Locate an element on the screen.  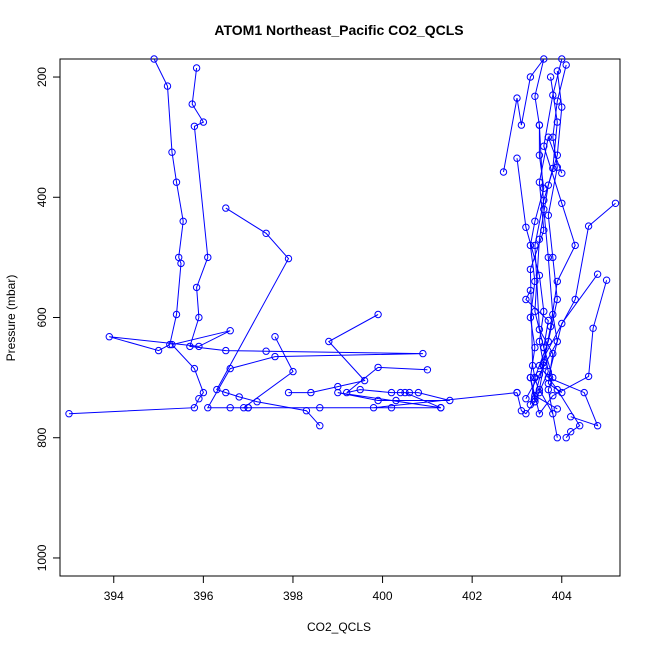
x-axis-title: CO2_QCLS is located at coordinates (339, 627).